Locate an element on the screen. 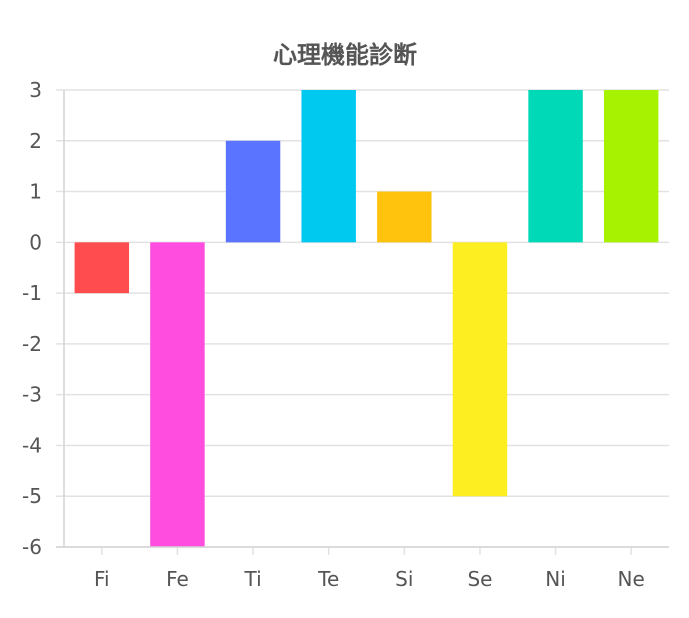 The image size is (689, 618). bar-fe is located at coordinates (177, 395).